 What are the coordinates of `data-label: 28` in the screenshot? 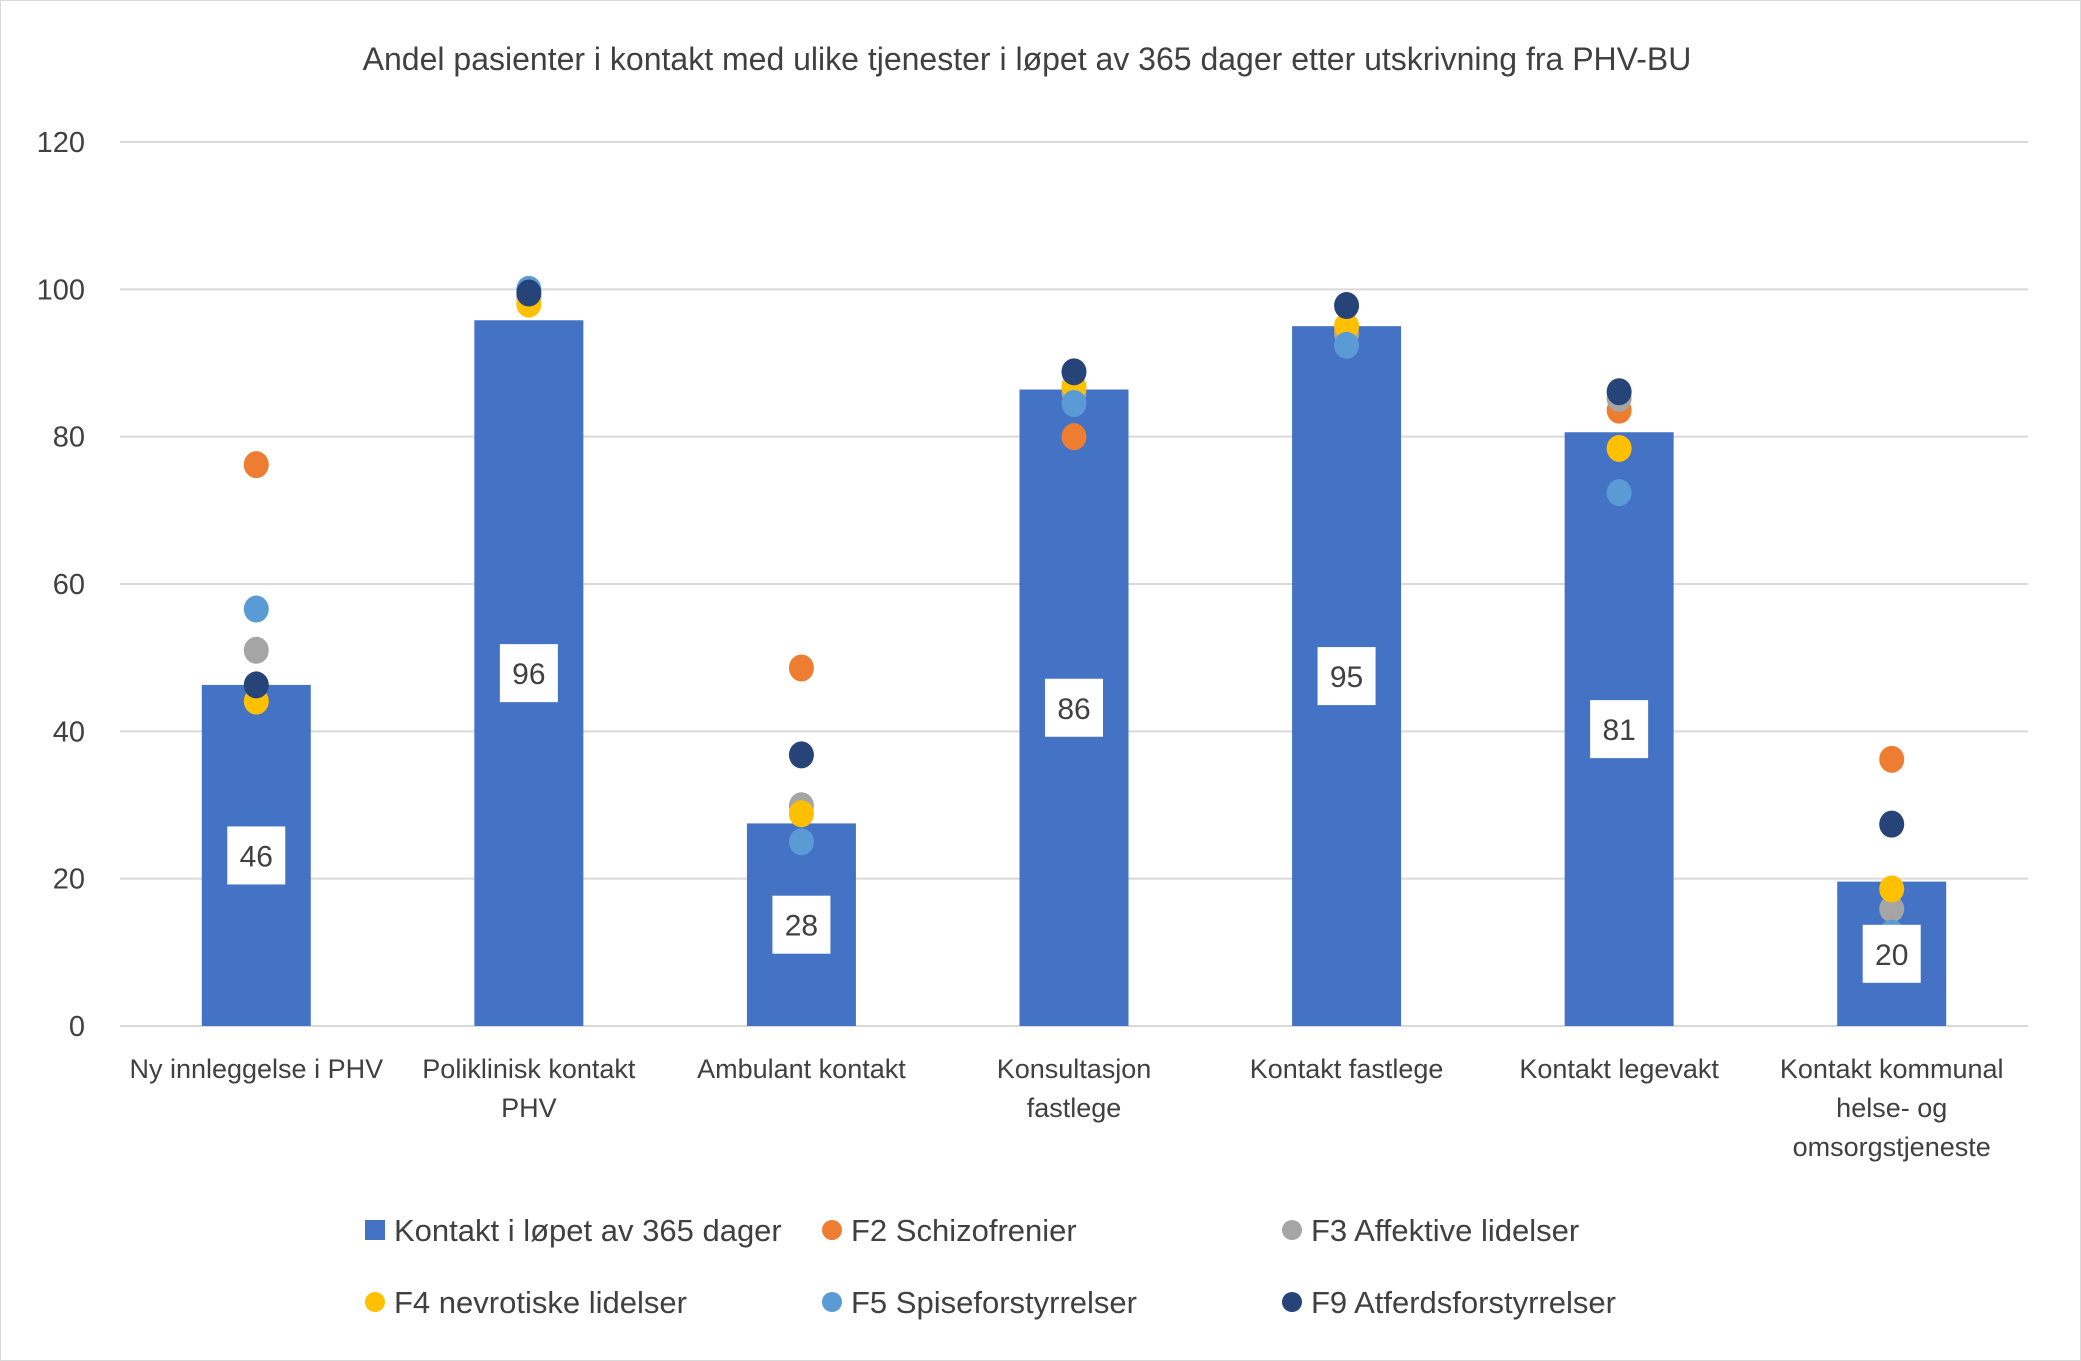 It's located at (801, 926).